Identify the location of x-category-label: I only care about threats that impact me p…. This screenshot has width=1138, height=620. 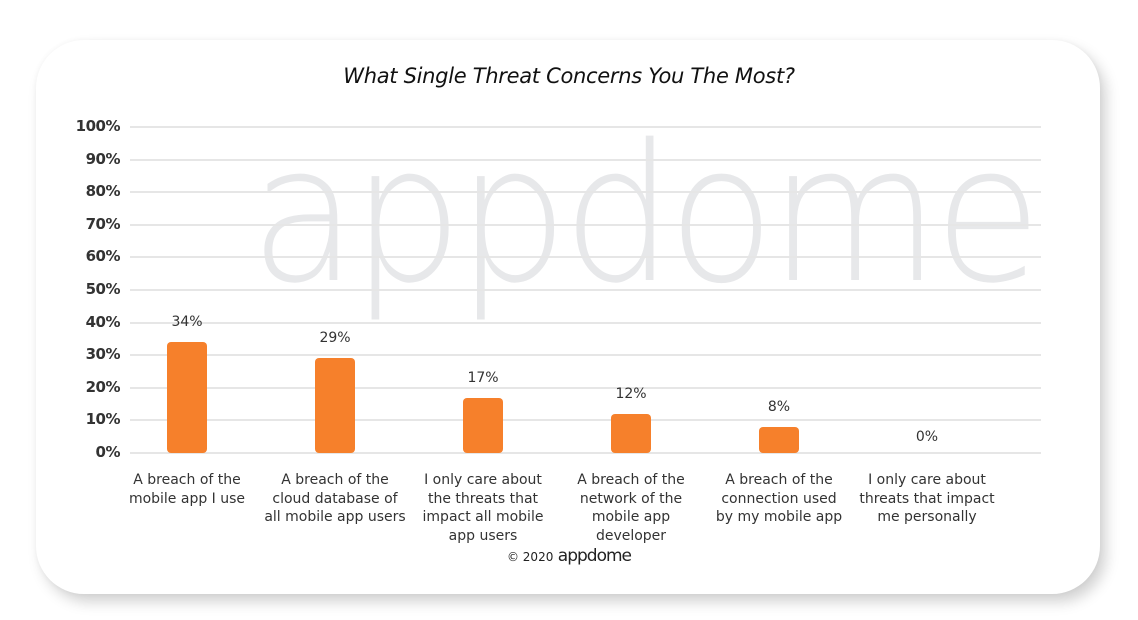
(927, 498).